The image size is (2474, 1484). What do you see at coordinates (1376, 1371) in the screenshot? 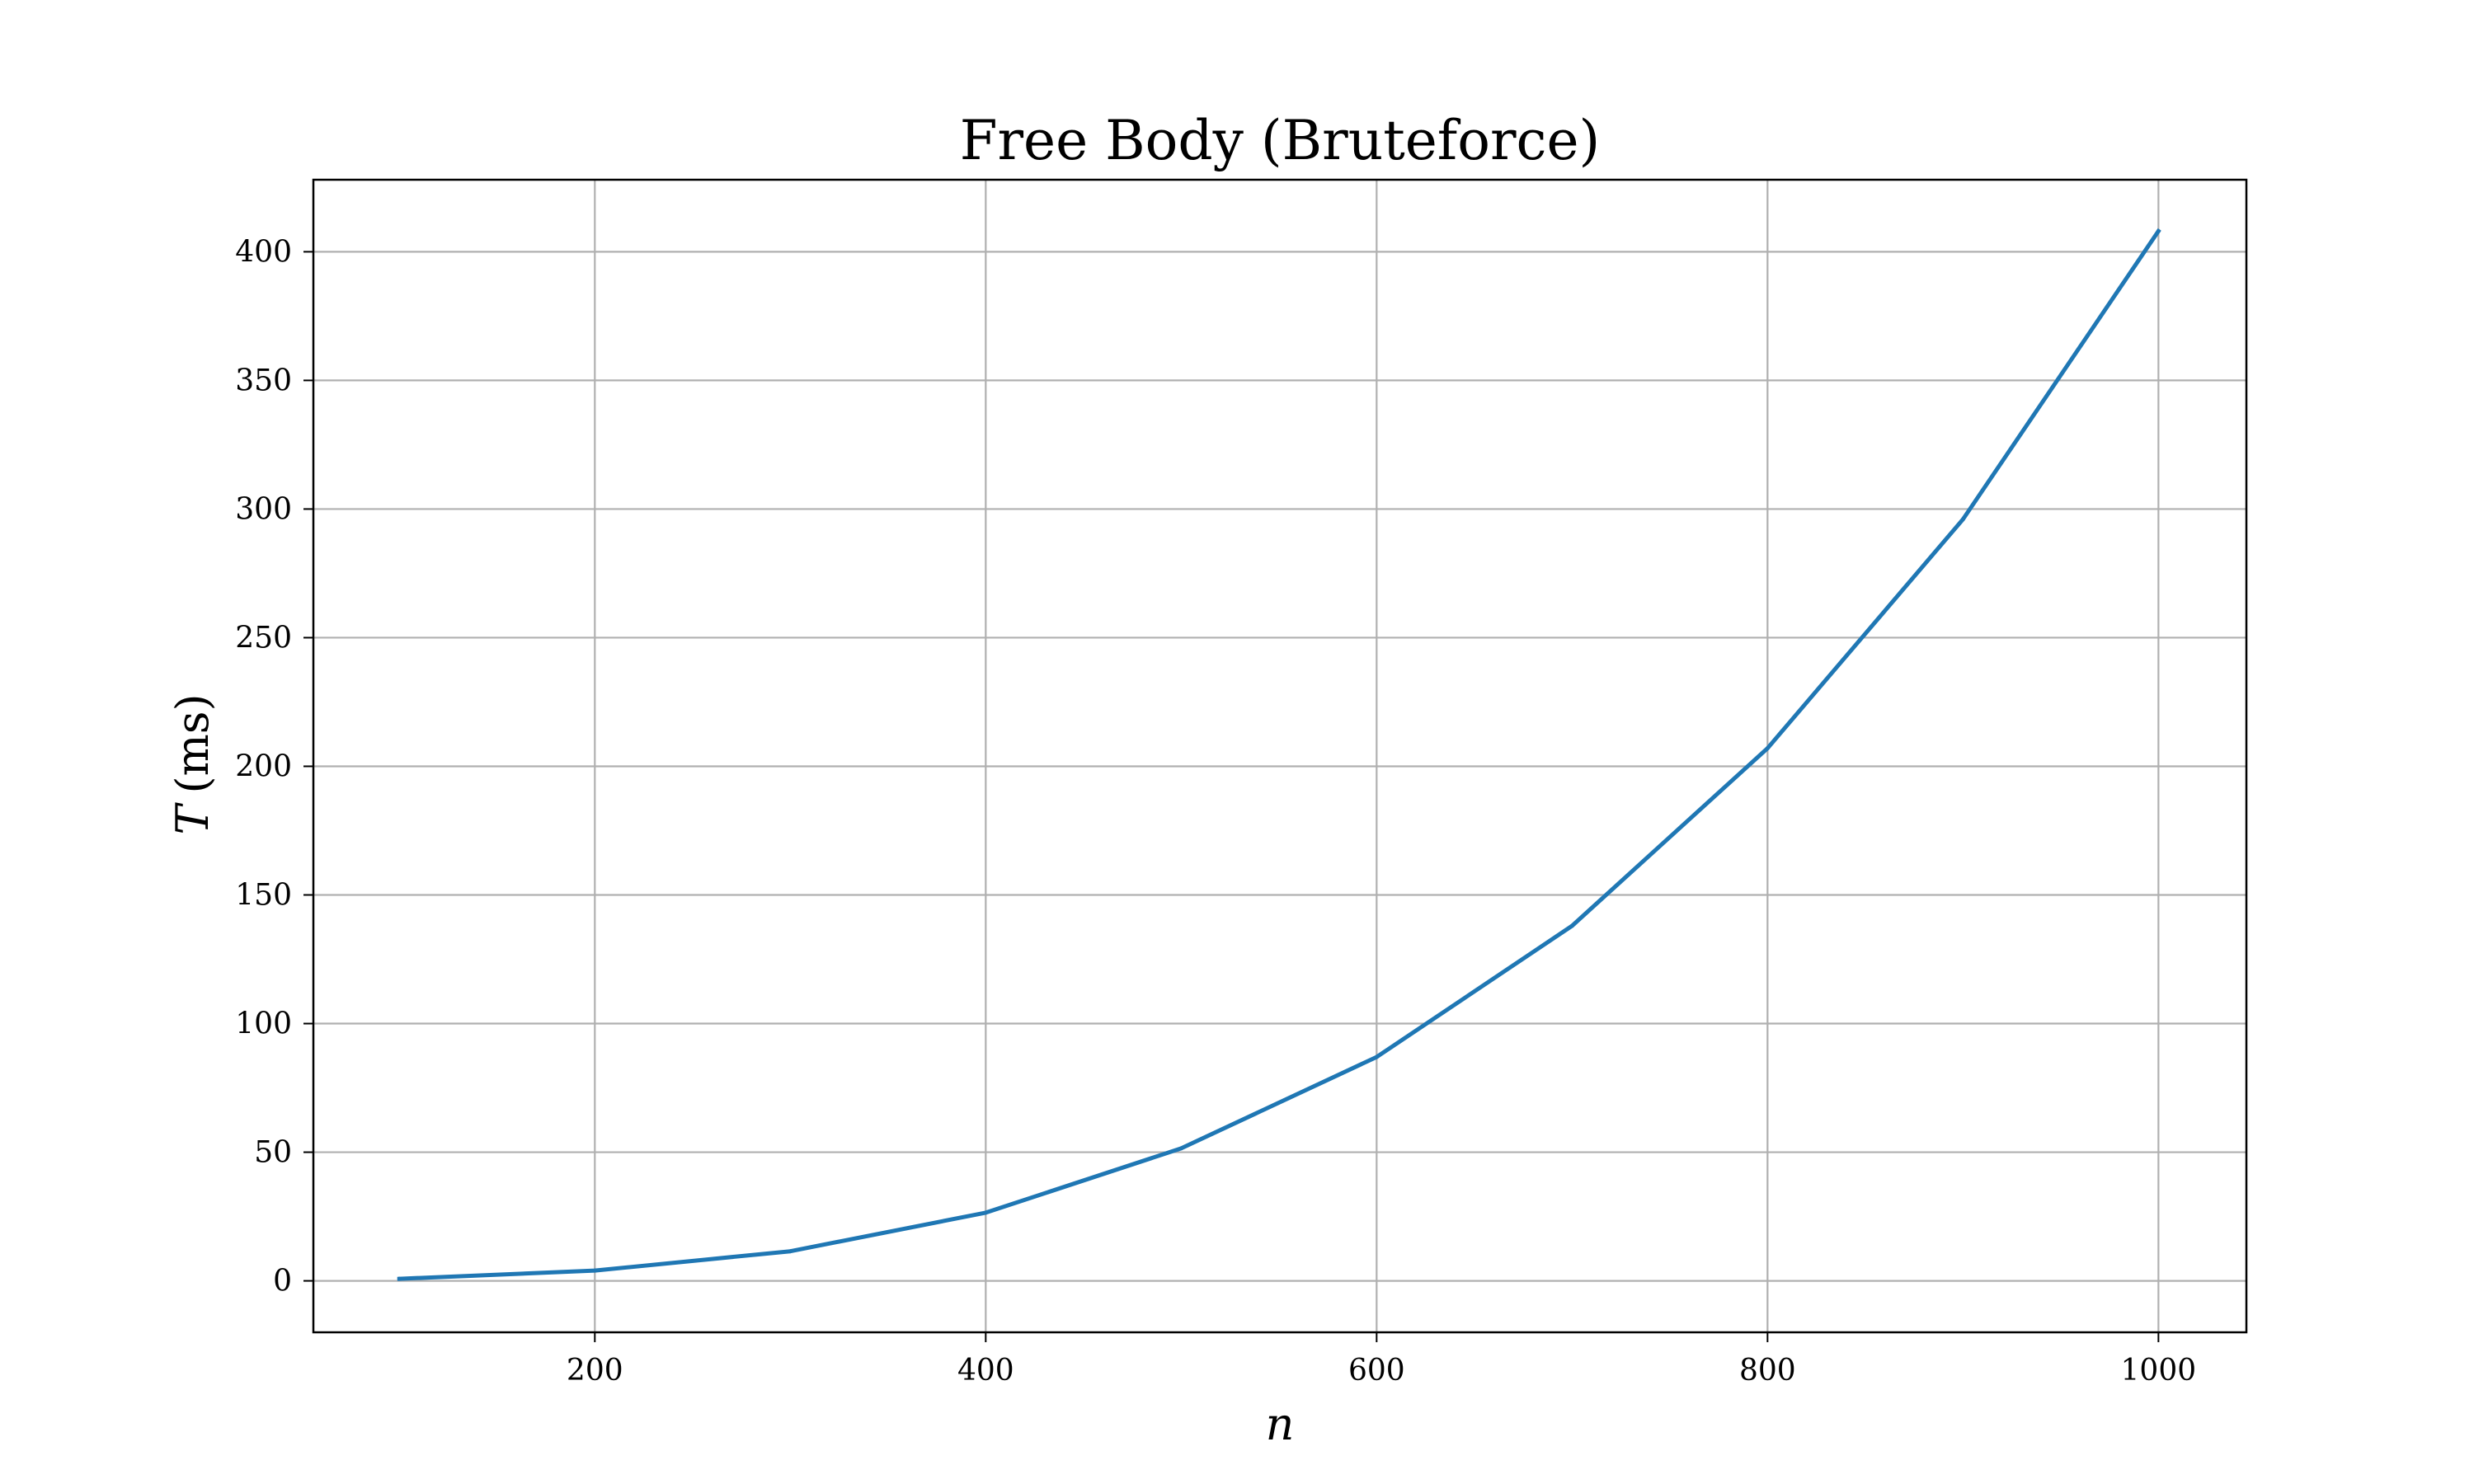
I see `x-tick-label: 600` at bounding box center [1376, 1371].